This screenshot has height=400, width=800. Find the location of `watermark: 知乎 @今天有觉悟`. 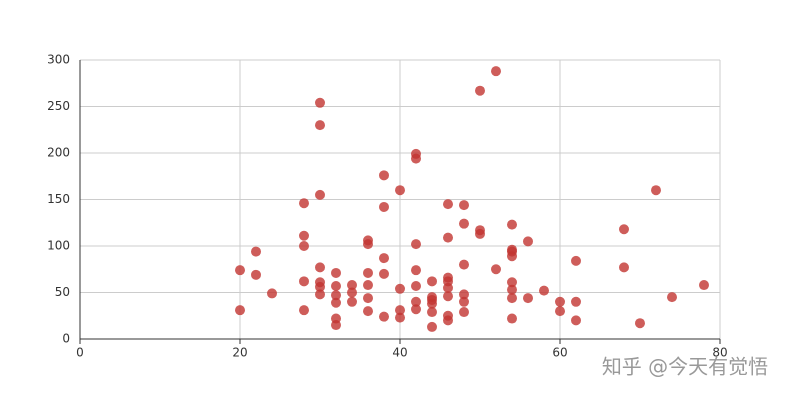

watermark: 知乎 @今天有觉悟 is located at coordinates (685, 367).